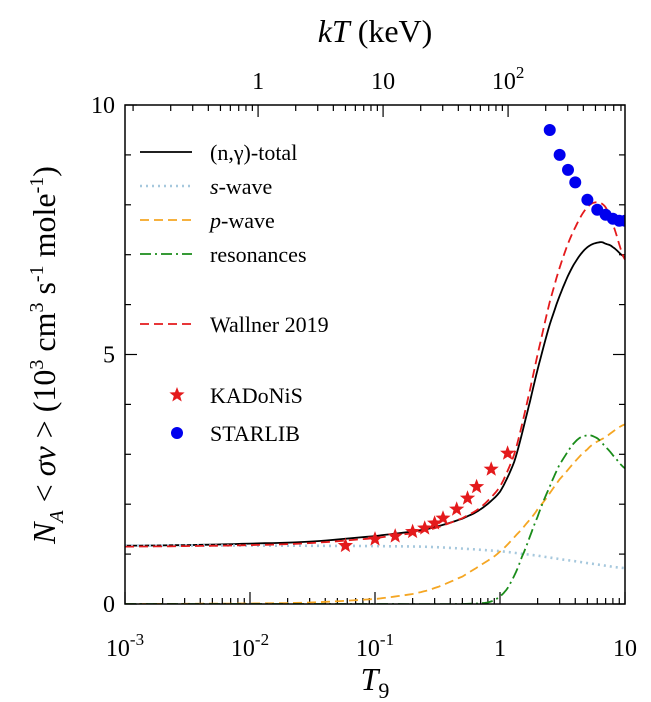 The image size is (651, 702). Describe the element at coordinates (255, 433) in the screenshot. I see `legend-label: STARLIB` at that location.